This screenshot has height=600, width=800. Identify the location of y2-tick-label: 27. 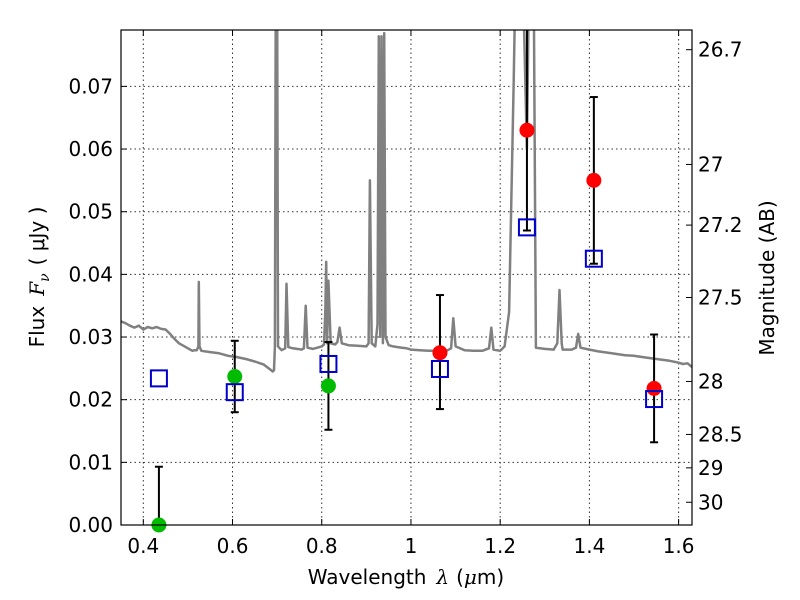
(710, 164).